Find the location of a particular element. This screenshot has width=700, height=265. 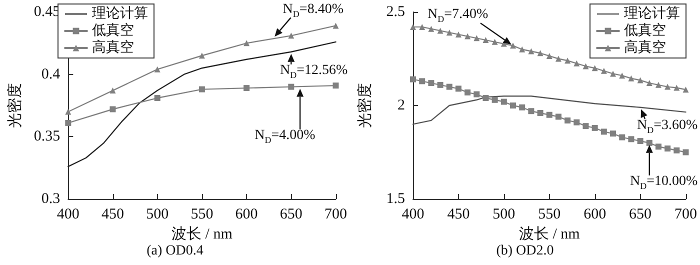

annotation: N$_{D}$=8.40% is located at coordinates (313, 10).